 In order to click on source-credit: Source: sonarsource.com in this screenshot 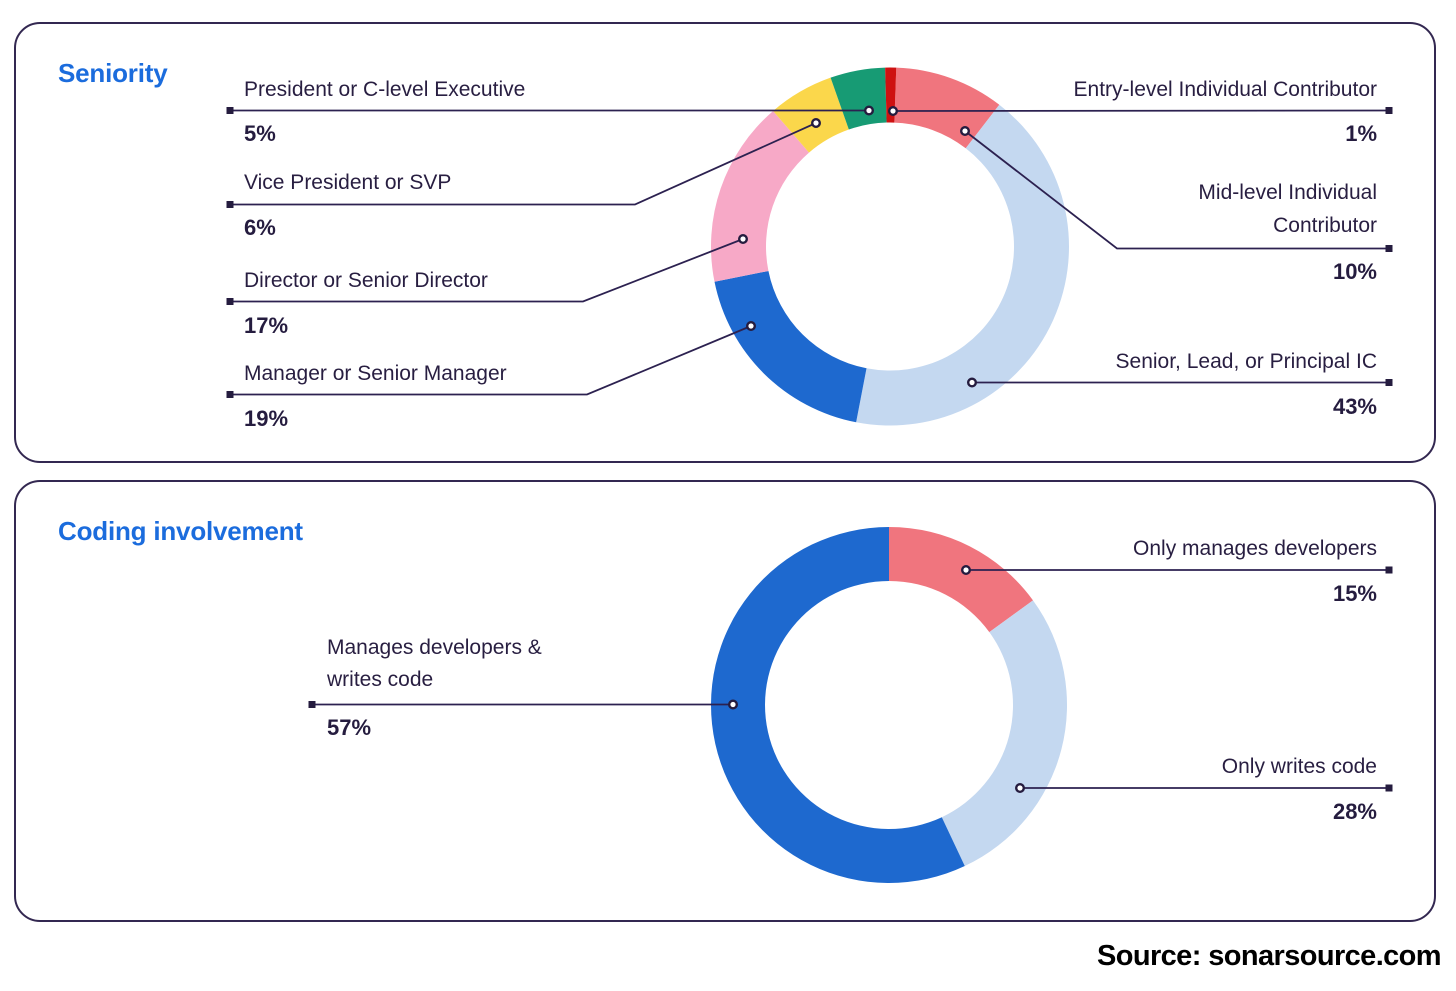, I will do `click(1269, 956)`.